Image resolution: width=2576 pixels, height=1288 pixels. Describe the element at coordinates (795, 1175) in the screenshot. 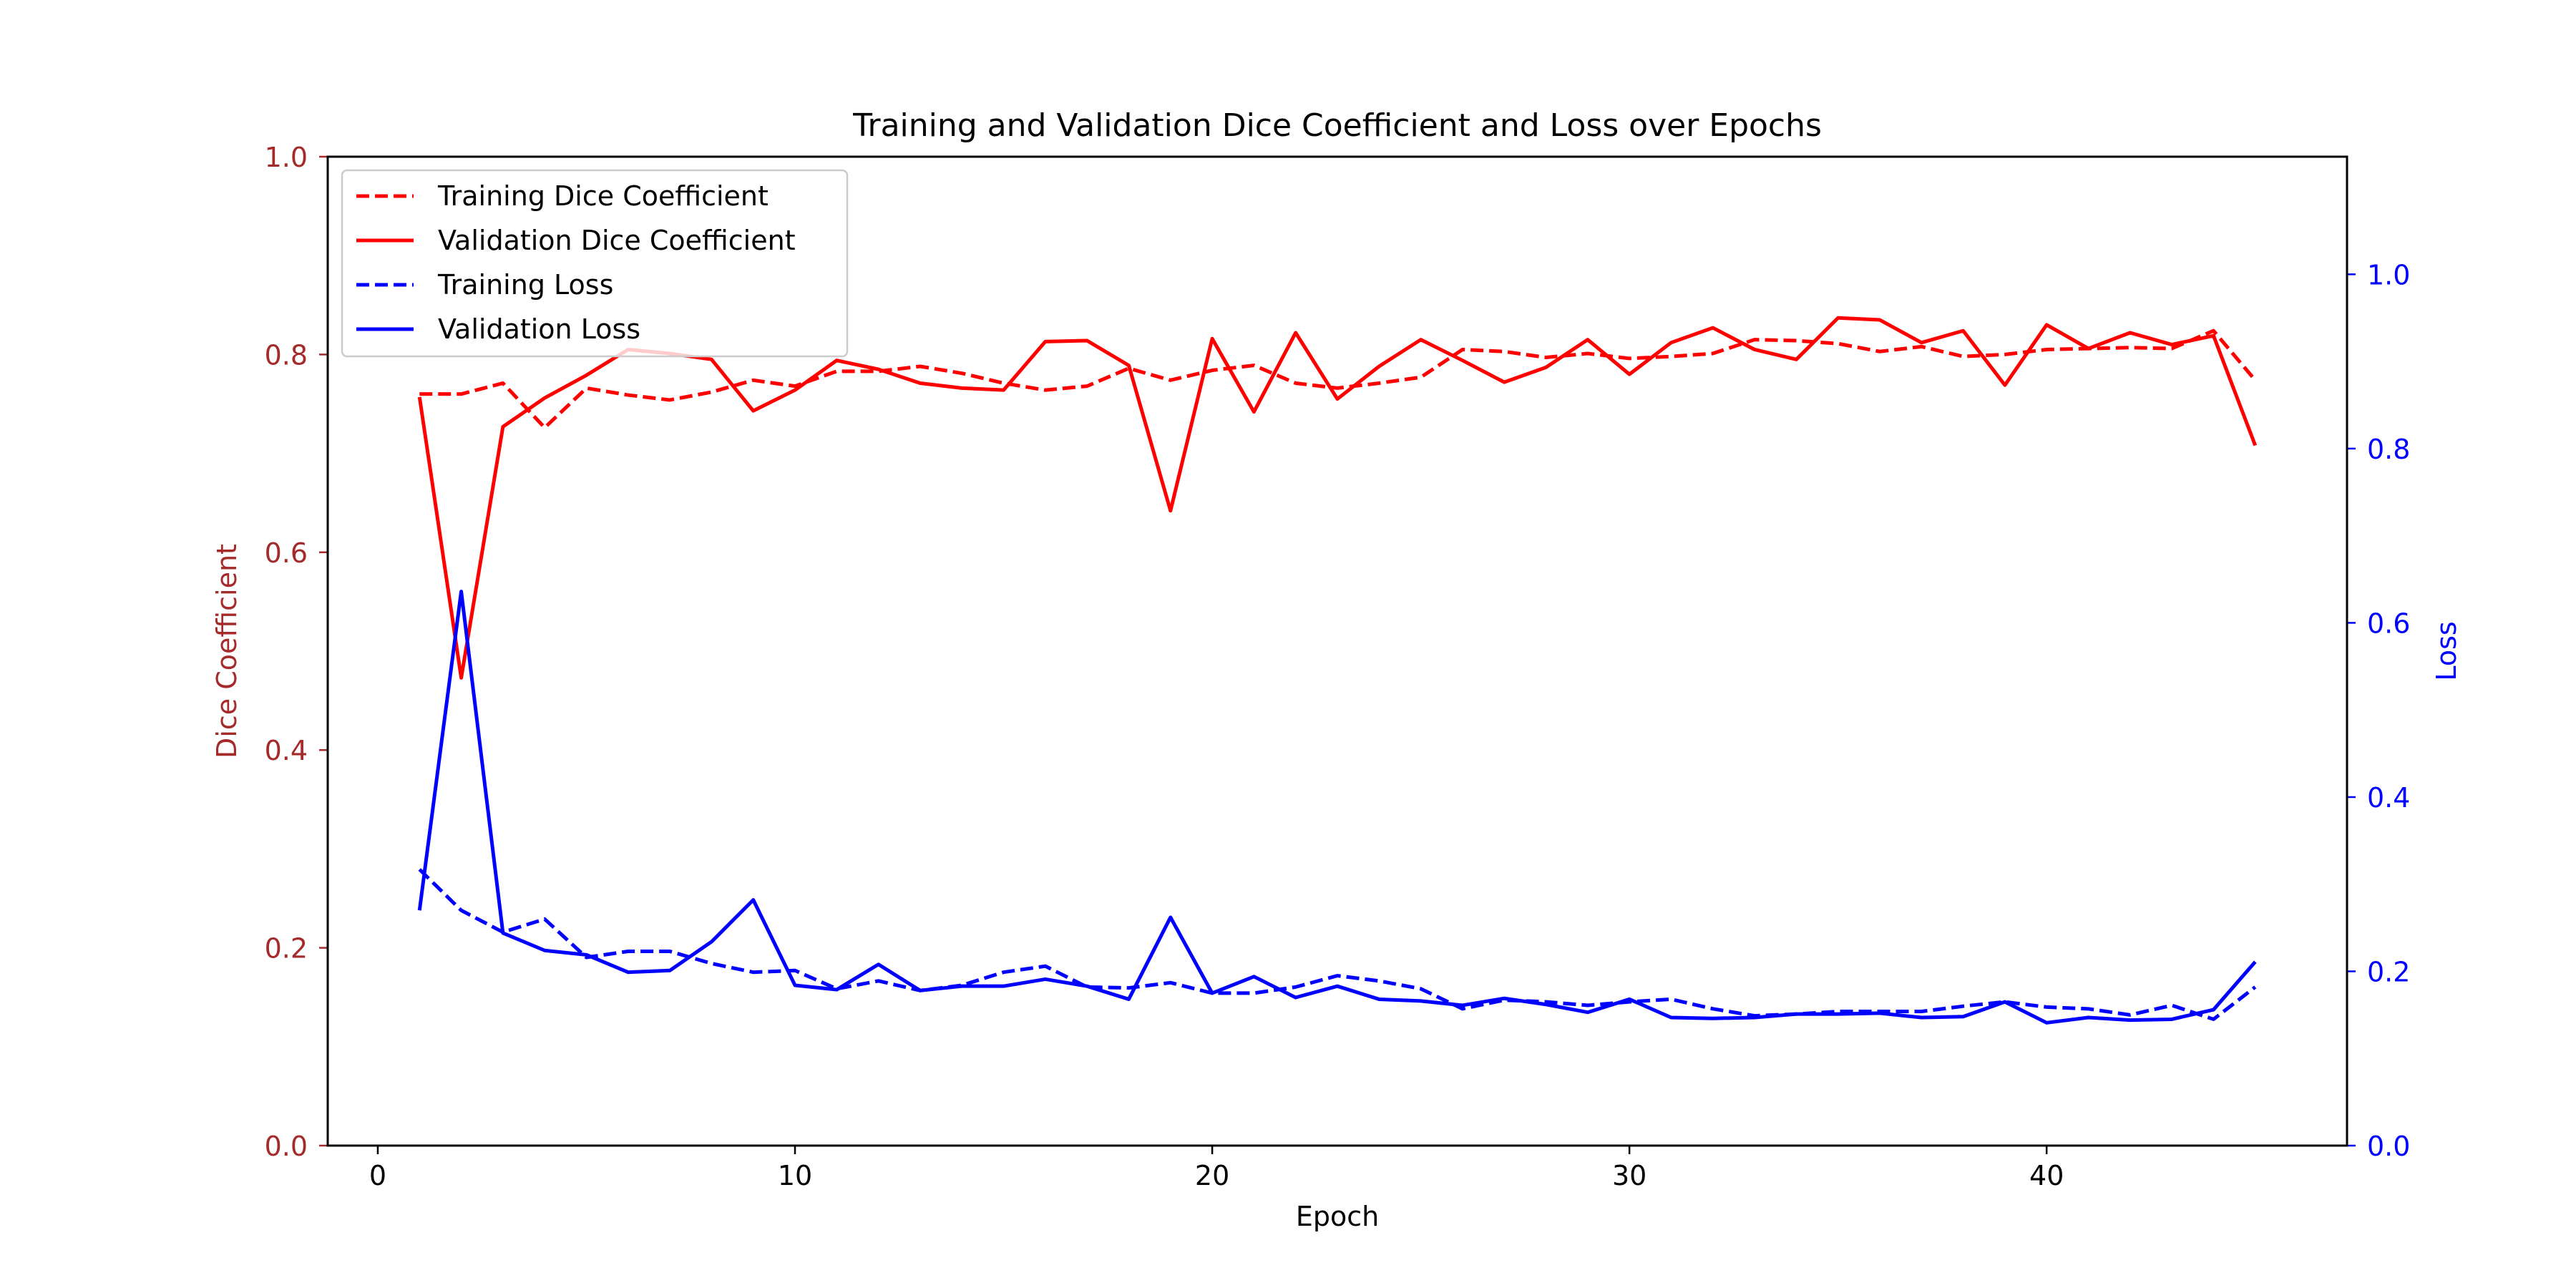

I see `x-tick-label: 10` at that location.